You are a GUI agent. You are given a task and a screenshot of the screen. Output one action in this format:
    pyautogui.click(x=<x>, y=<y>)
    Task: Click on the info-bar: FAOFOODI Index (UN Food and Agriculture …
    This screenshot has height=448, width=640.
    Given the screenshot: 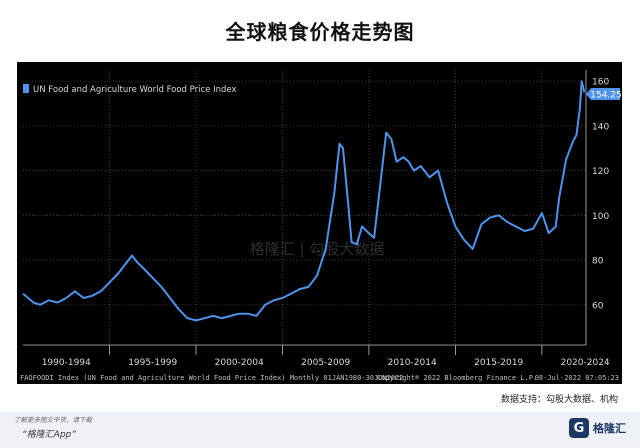 What is the action you would take?
    pyautogui.click(x=319, y=378)
    